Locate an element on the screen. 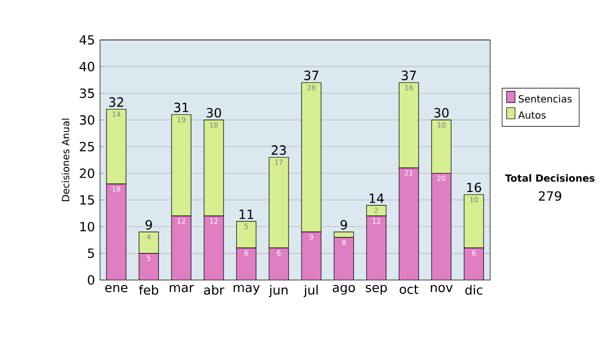  total-label: 31 is located at coordinates (181, 107).